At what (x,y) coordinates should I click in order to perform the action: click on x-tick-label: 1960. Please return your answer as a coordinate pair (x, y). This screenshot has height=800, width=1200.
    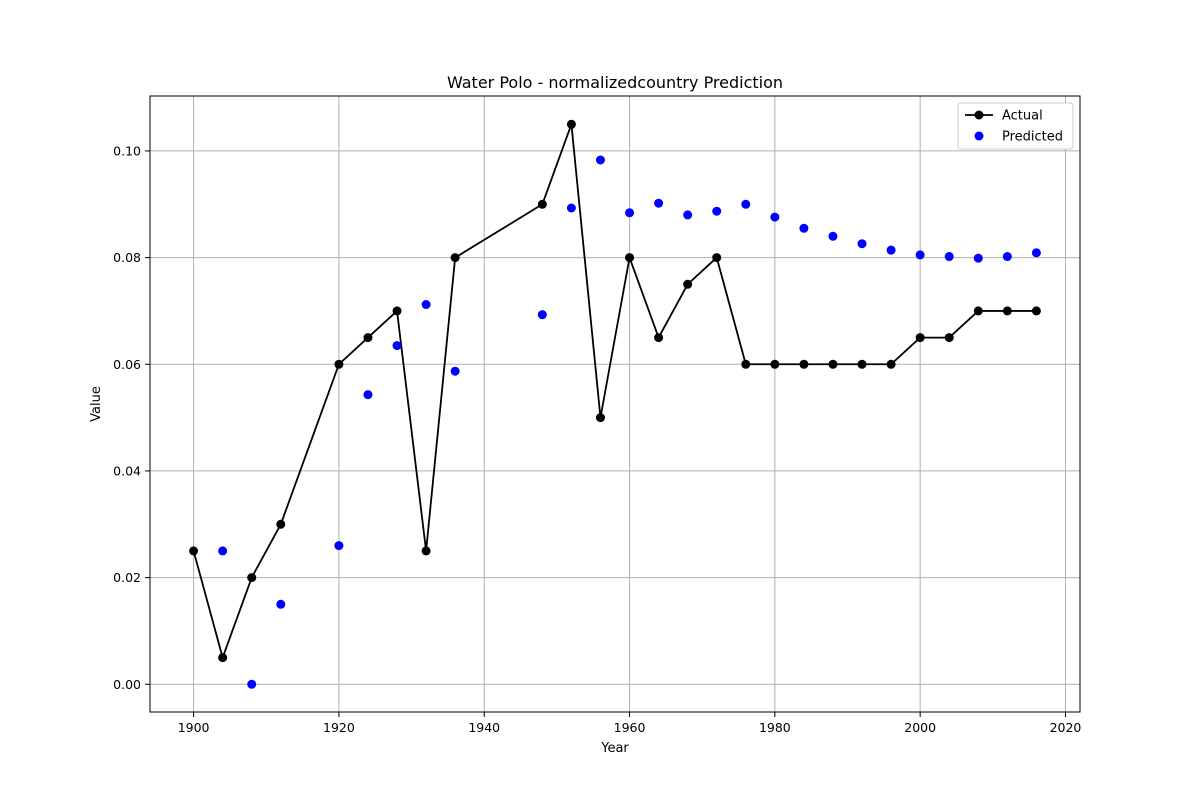
    Looking at the image, I should click on (630, 727).